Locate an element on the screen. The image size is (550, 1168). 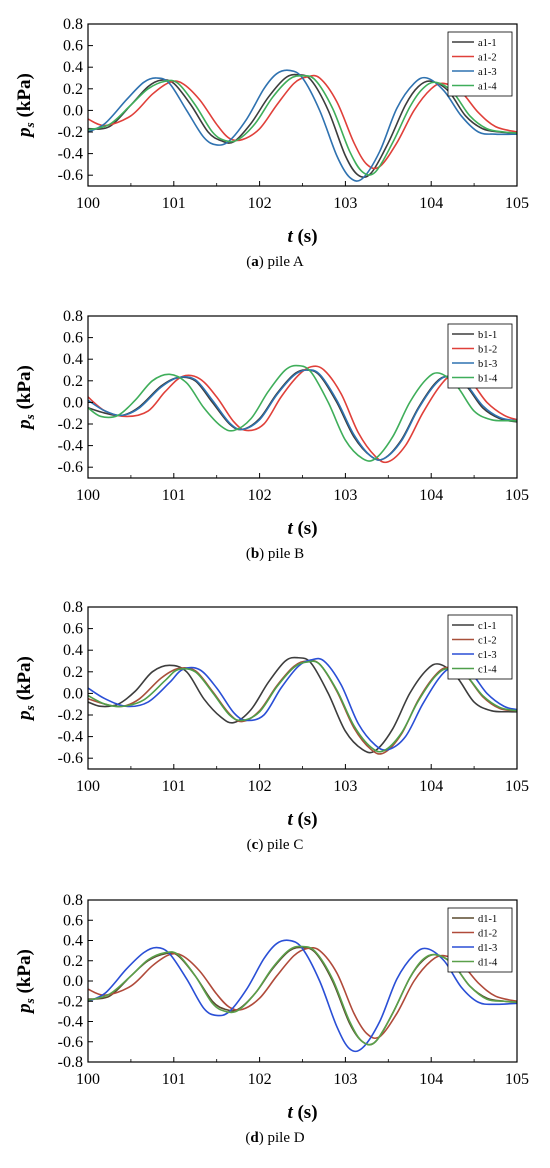
legend-entry: c1-3 is located at coordinates (487, 655).